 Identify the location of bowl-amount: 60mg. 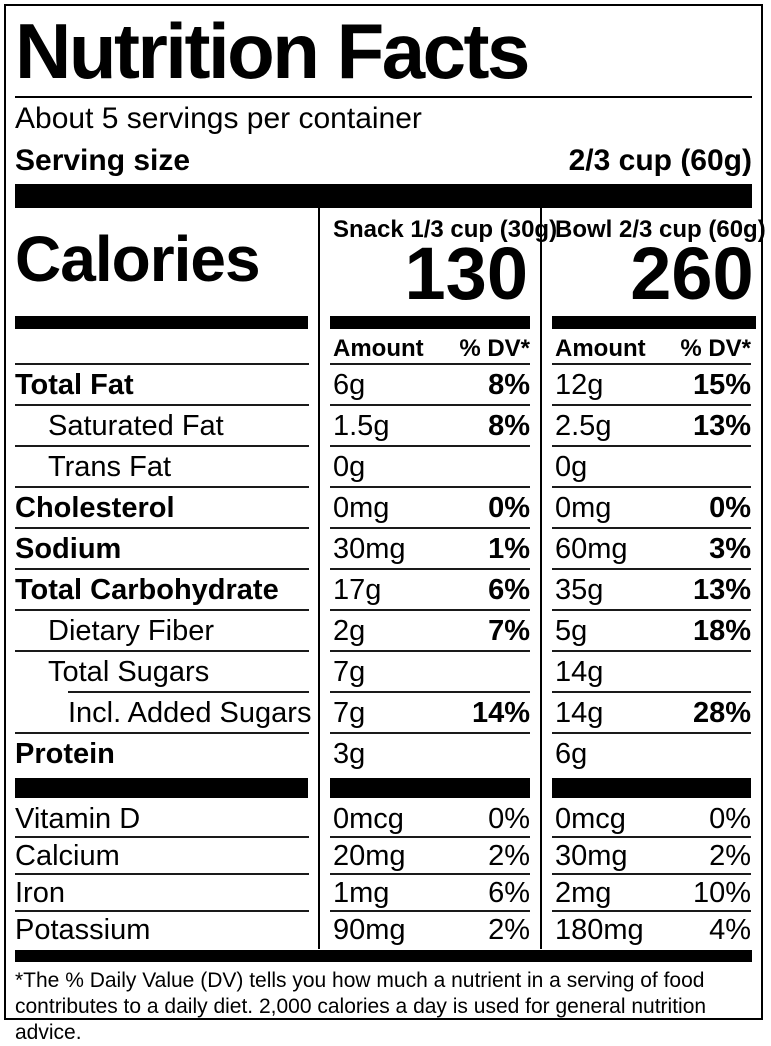
(591, 549).